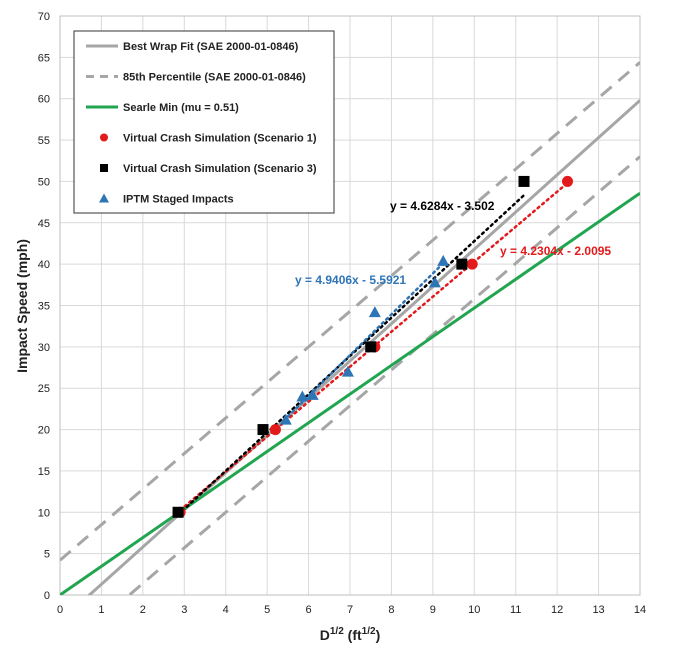  I want to click on y-tick-label: 50, so click(44, 182).